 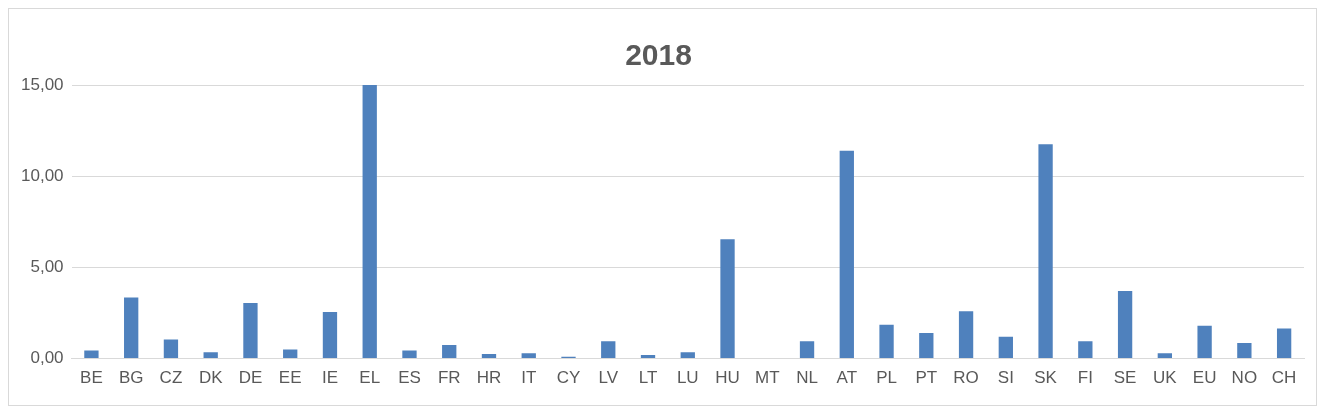 I want to click on x-tick-label: IT, so click(x=529, y=378).